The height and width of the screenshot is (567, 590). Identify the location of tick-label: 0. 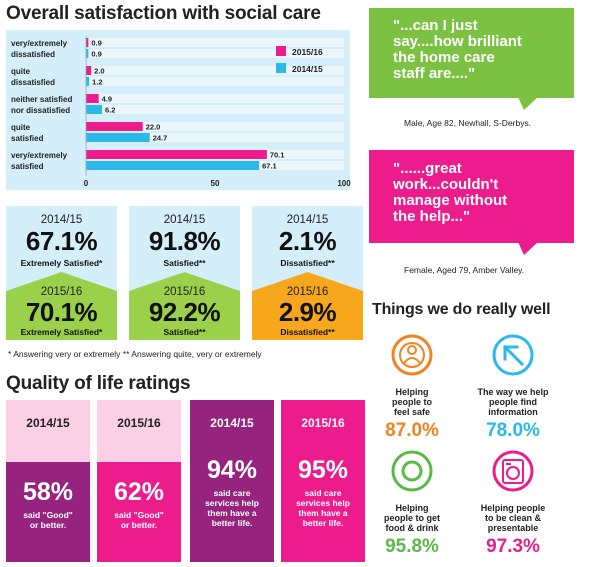
(86, 183).